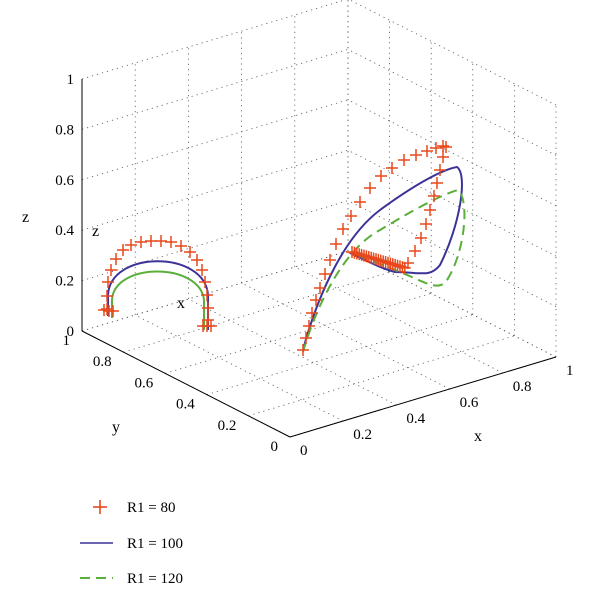 Image resolution: width=600 pixels, height=607 pixels. What do you see at coordinates (25, 217) in the screenshot?
I see `z-axis-label: z` at bounding box center [25, 217].